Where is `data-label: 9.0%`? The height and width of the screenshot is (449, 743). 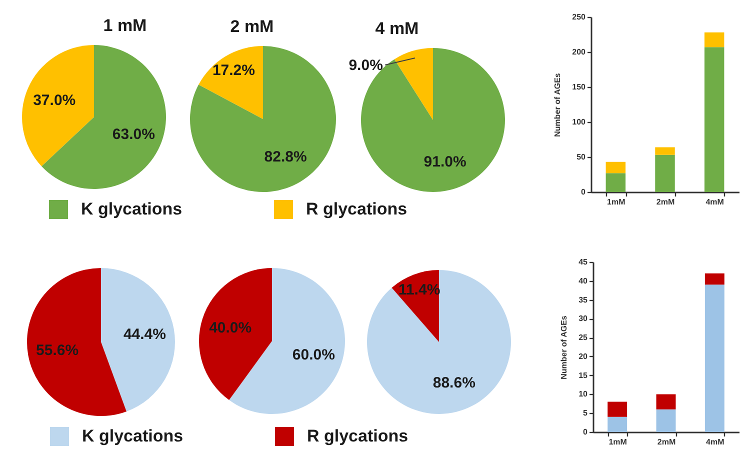
data-label: 9.0% is located at coordinates (365, 65).